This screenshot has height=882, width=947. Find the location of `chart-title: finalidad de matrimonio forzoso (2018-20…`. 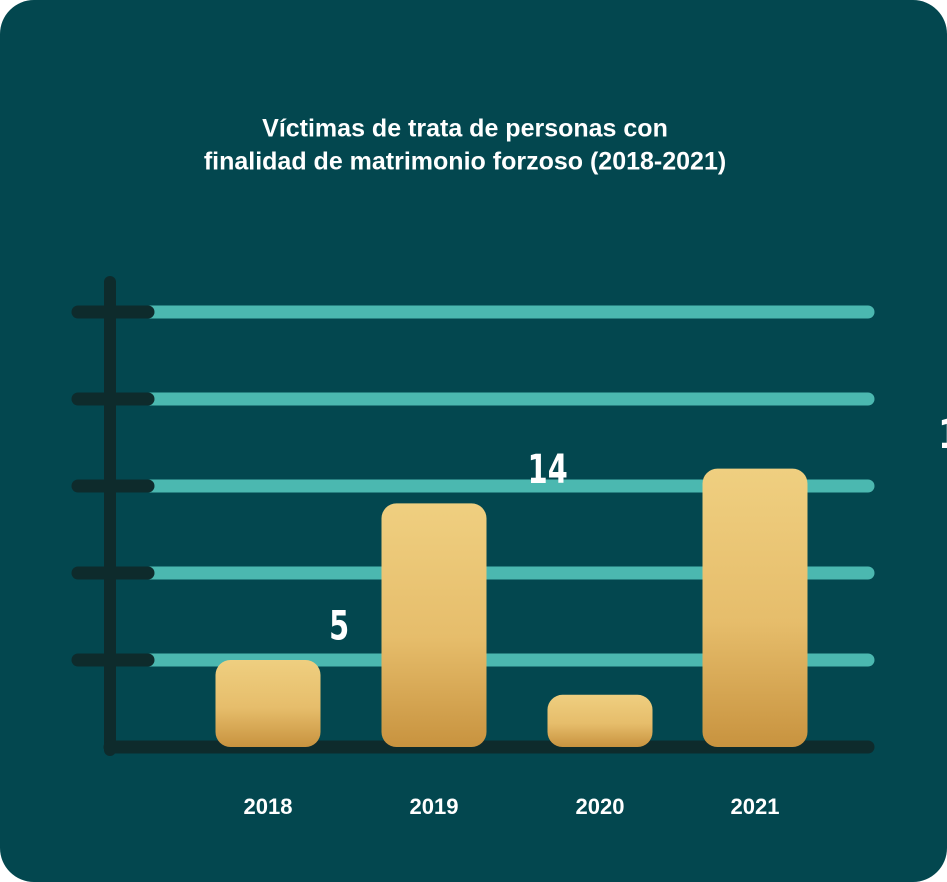

chart-title: finalidad de matrimonio forzoso (2018-20… is located at coordinates (465, 162).